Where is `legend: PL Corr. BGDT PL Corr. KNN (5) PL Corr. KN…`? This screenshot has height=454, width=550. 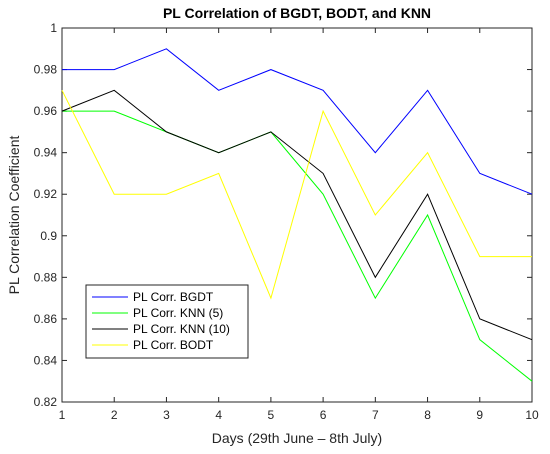
legend: PL Corr. BGDT PL Corr. KNN (5) PL Corr. KN… is located at coordinates (167, 321).